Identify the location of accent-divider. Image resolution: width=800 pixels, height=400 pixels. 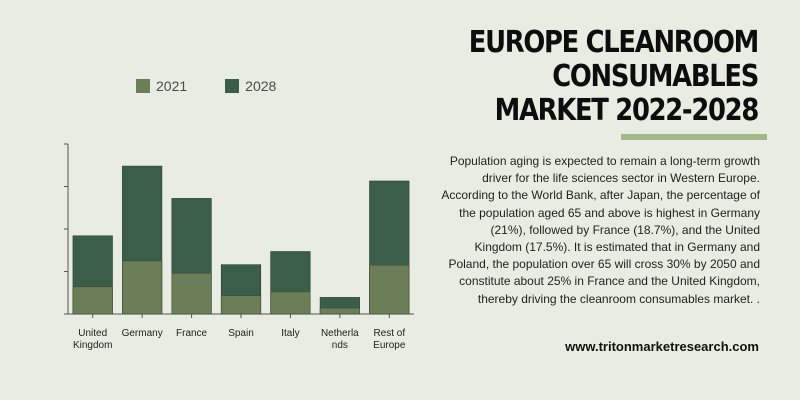
(694, 137).